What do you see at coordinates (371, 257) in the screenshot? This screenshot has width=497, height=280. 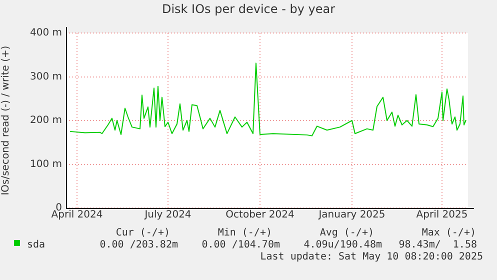 I see `text: Last update: Sat May 10 08:20:00 2025` at bounding box center [371, 257].